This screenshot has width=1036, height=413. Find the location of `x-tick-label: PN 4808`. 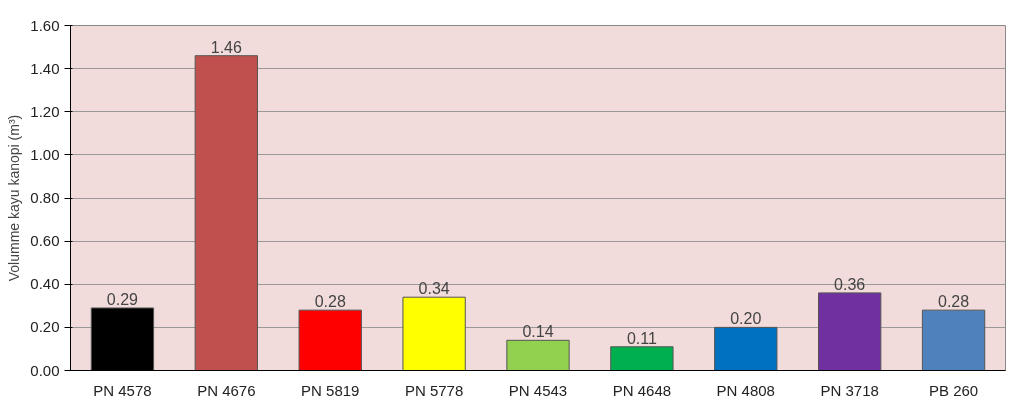

x-tick-label: PN 4808 is located at coordinates (745, 390).